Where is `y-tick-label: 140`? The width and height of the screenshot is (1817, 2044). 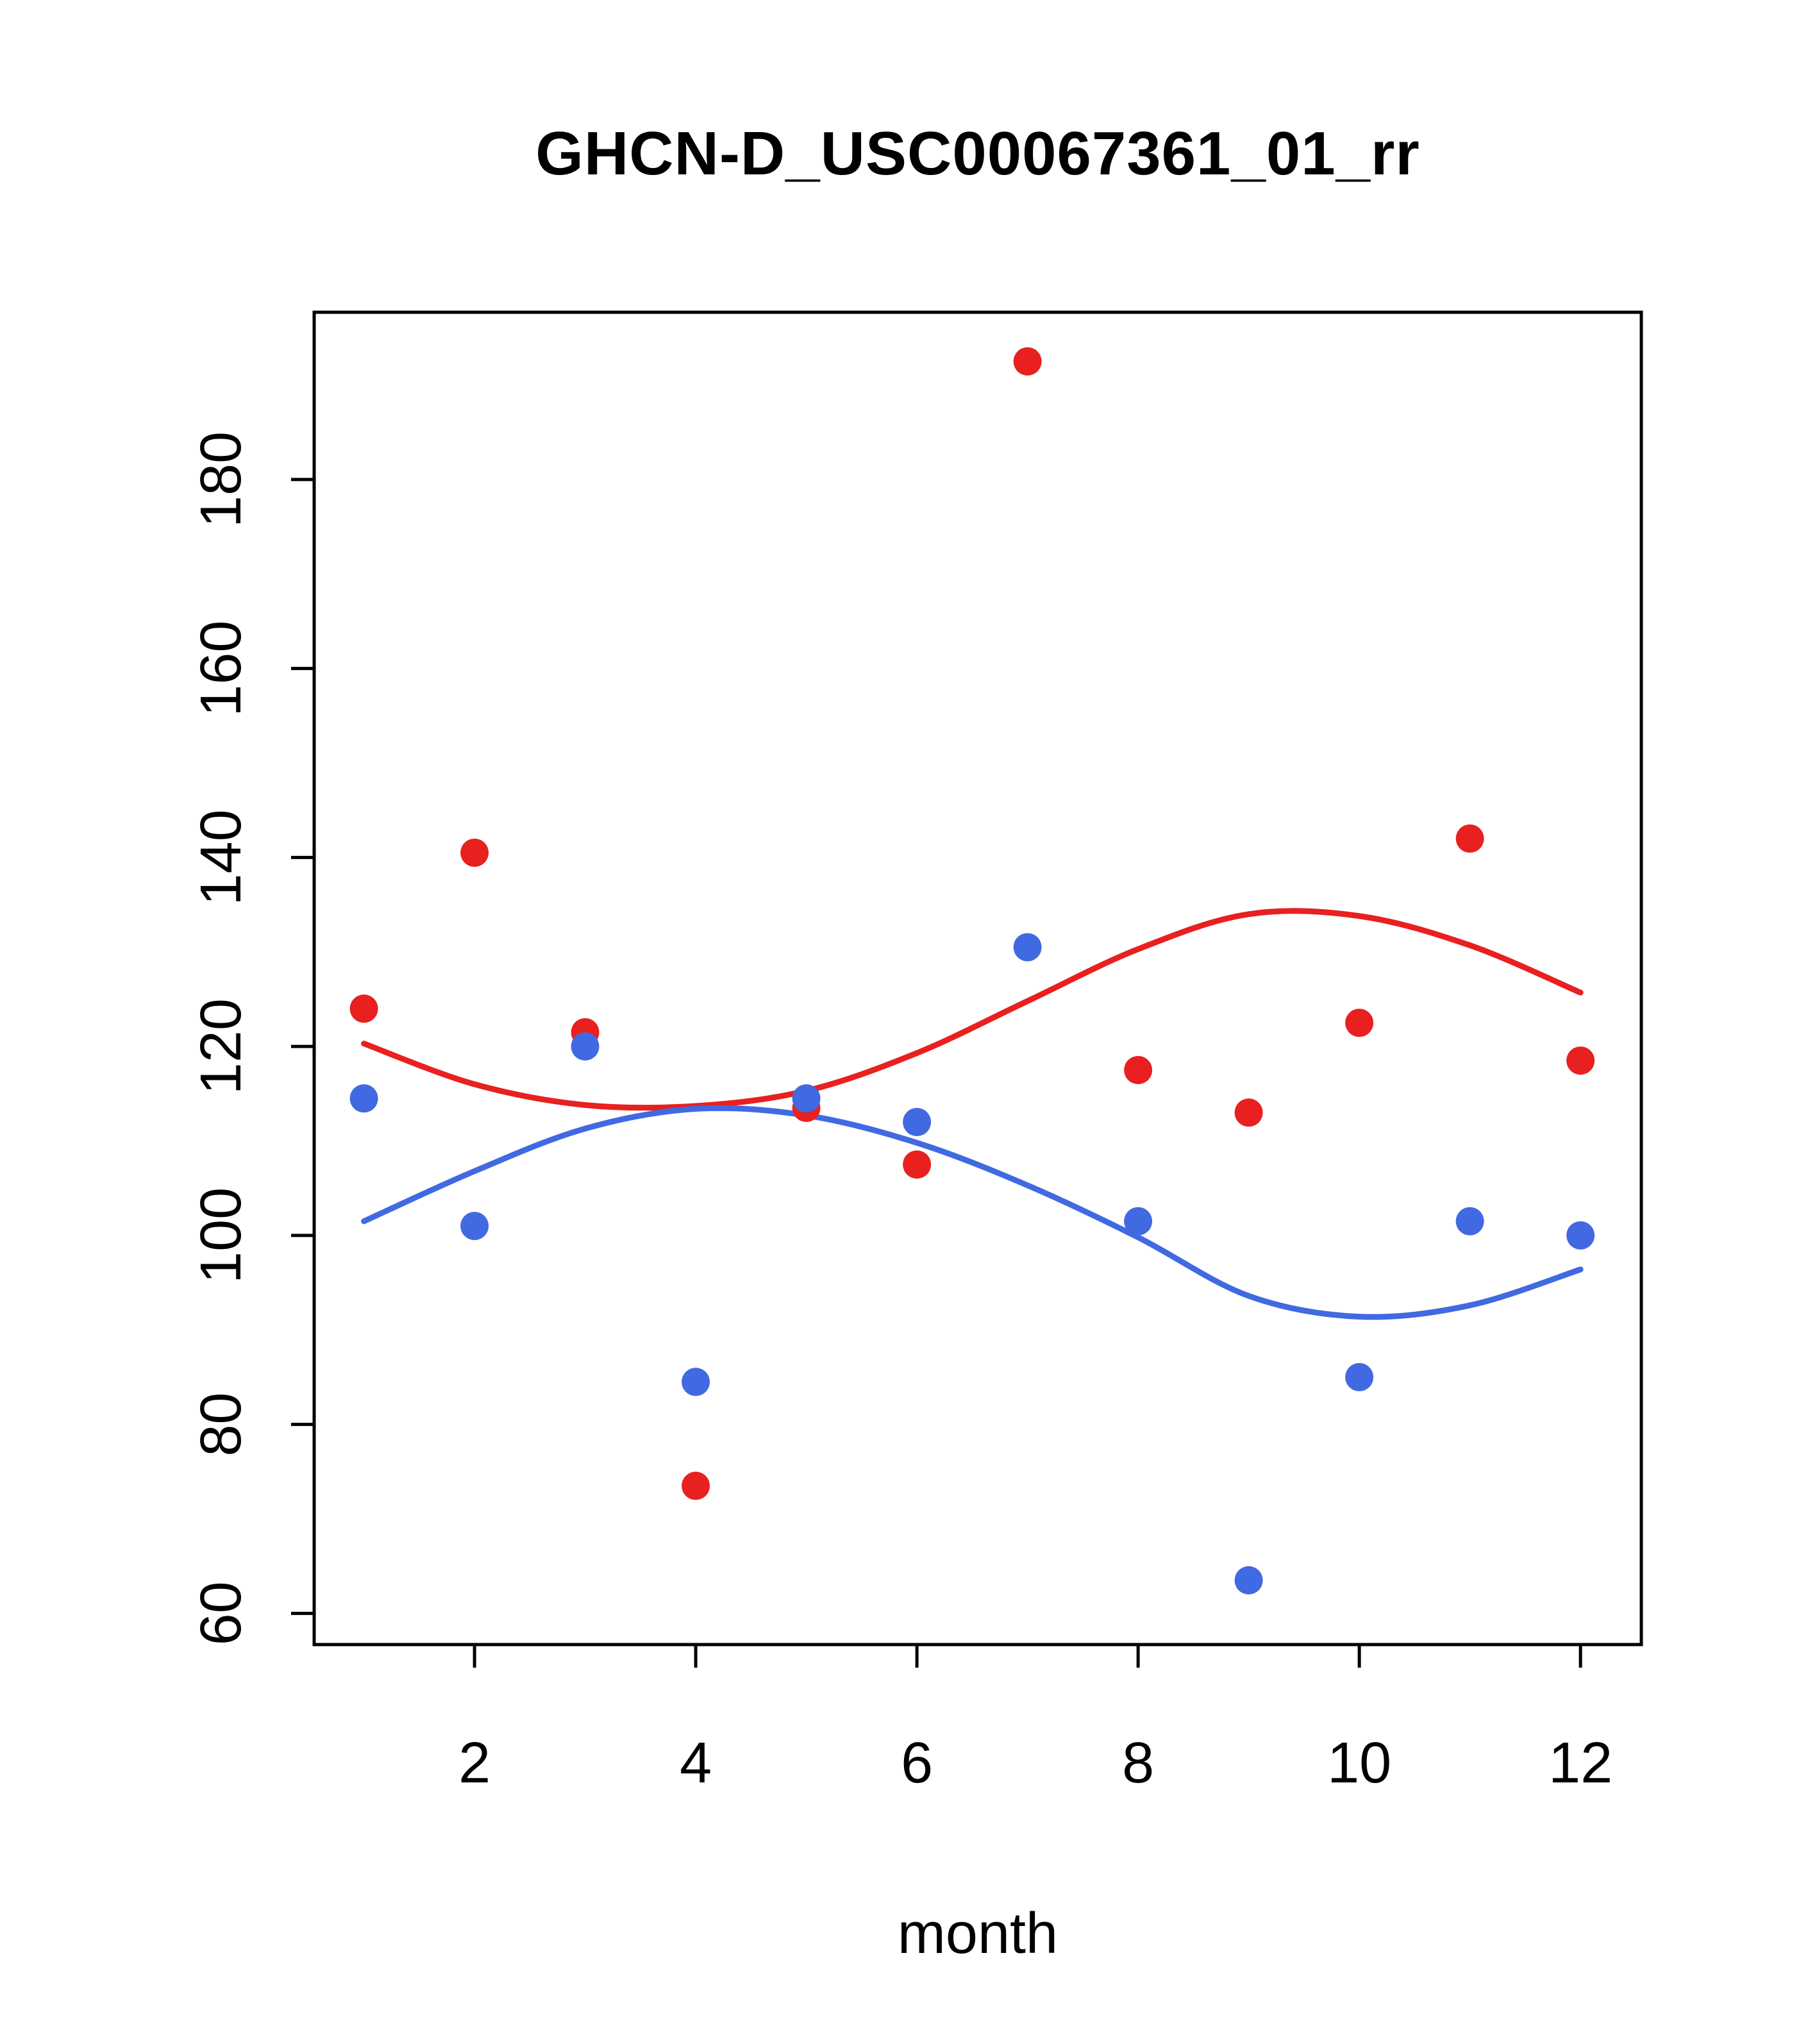
y-tick-label: 140 is located at coordinates (221, 857).